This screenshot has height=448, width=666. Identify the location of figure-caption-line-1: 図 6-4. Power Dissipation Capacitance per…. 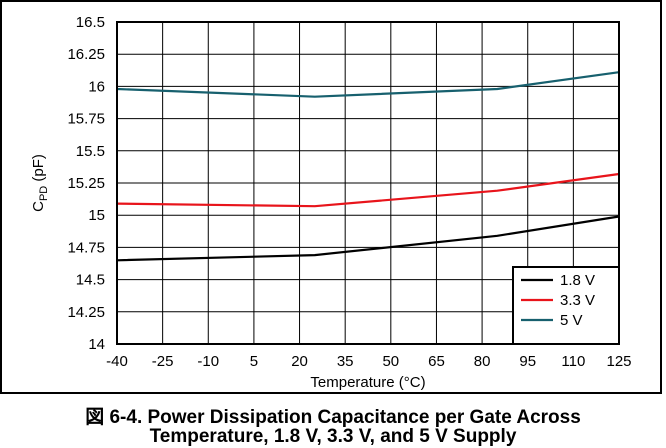
(333, 417).